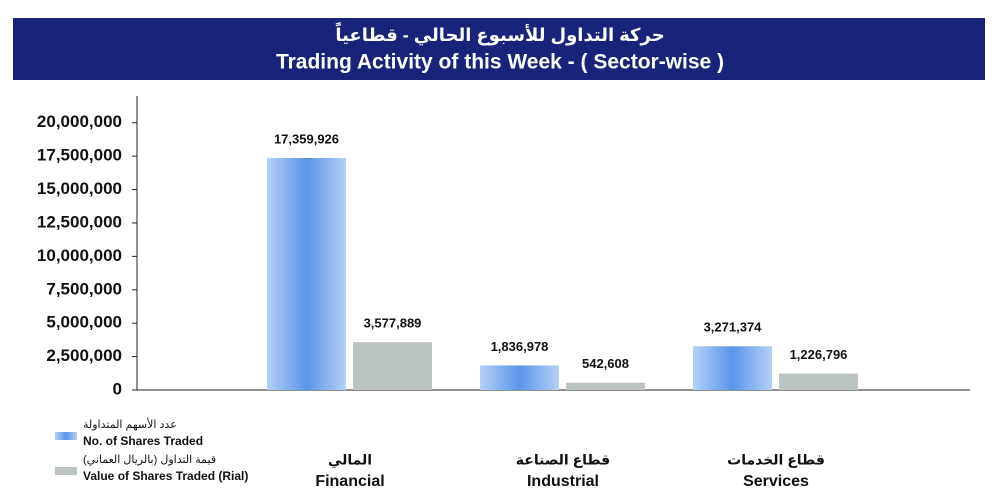  I want to click on x-tick-label: Industrial, so click(563, 481).